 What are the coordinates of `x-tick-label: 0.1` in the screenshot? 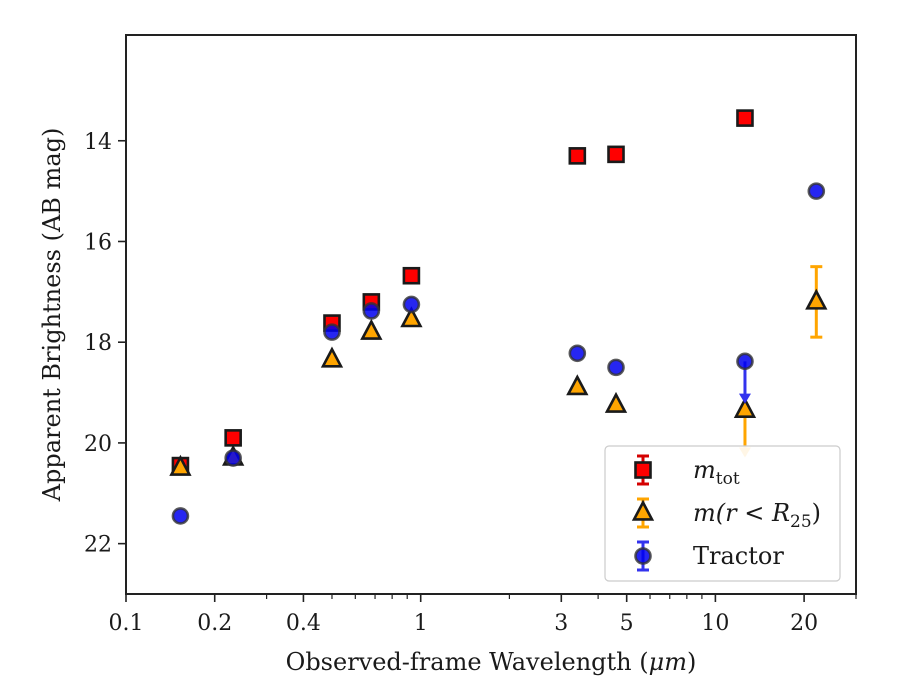 It's located at (126, 623).